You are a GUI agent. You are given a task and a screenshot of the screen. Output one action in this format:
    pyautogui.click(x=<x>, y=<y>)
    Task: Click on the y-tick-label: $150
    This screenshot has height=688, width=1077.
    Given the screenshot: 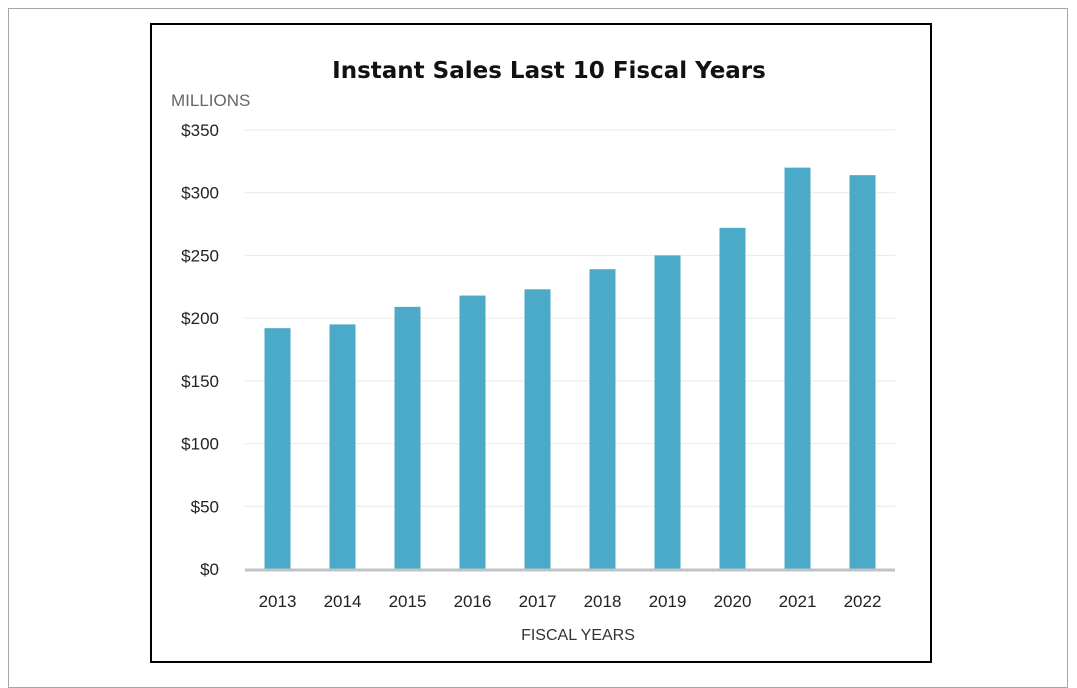 What is the action you would take?
    pyautogui.click(x=200, y=381)
    